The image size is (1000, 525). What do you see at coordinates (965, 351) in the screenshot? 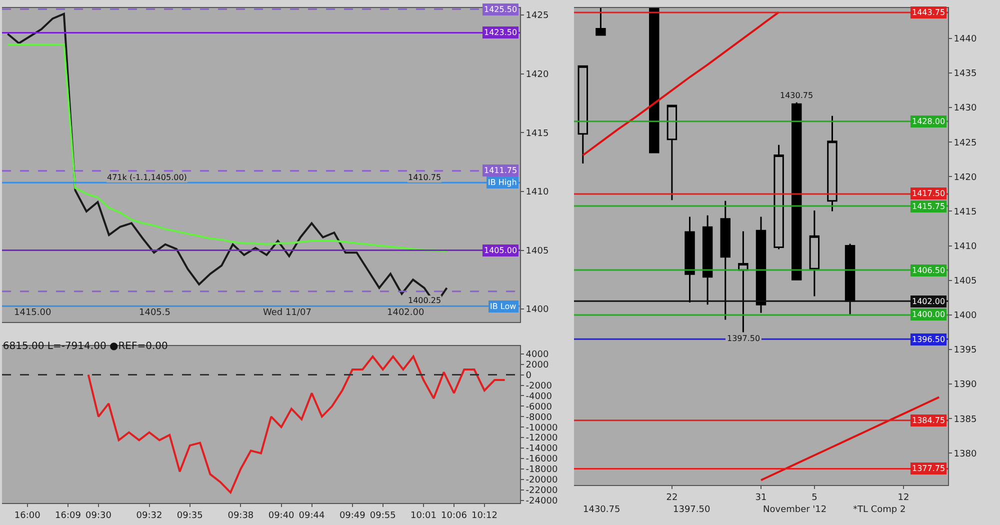
I see `y-tick-label: 1395` at bounding box center [965, 351].